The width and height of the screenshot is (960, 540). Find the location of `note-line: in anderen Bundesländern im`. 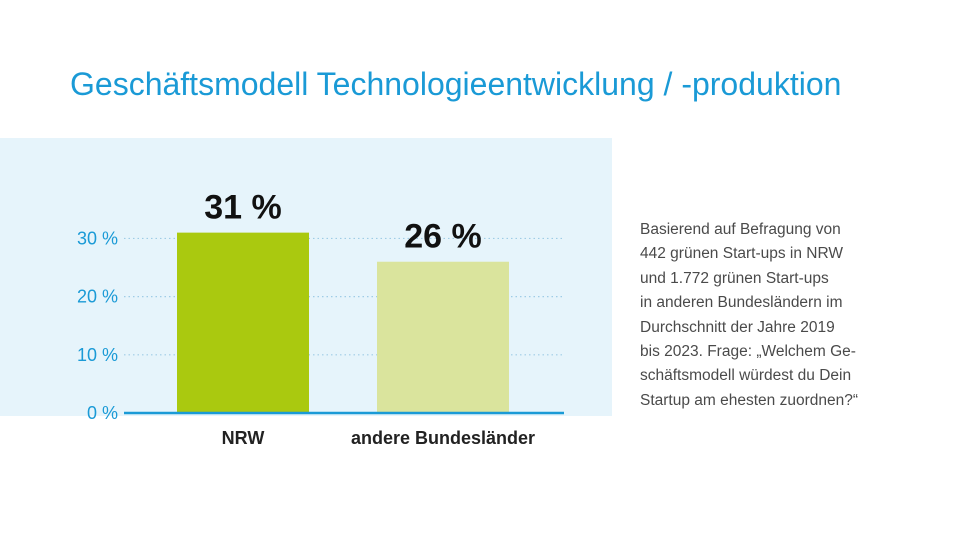

note-line: in anderen Bundesländern im is located at coordinates (741, 303).